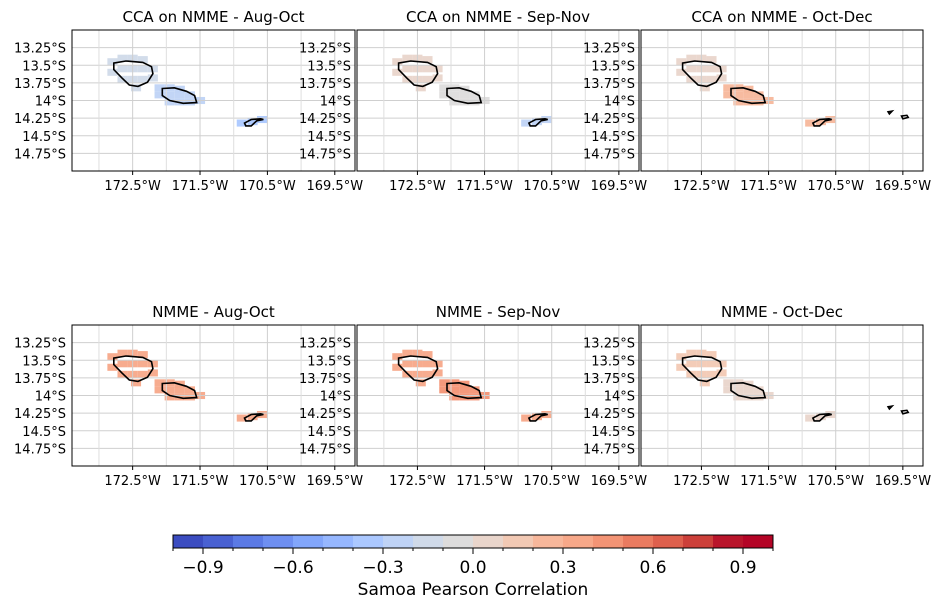  What do you see at coordinates (551, 481) in the screenshot?
I see `lon-tick-label: 170.5°W` at bounding box center [551, 481].